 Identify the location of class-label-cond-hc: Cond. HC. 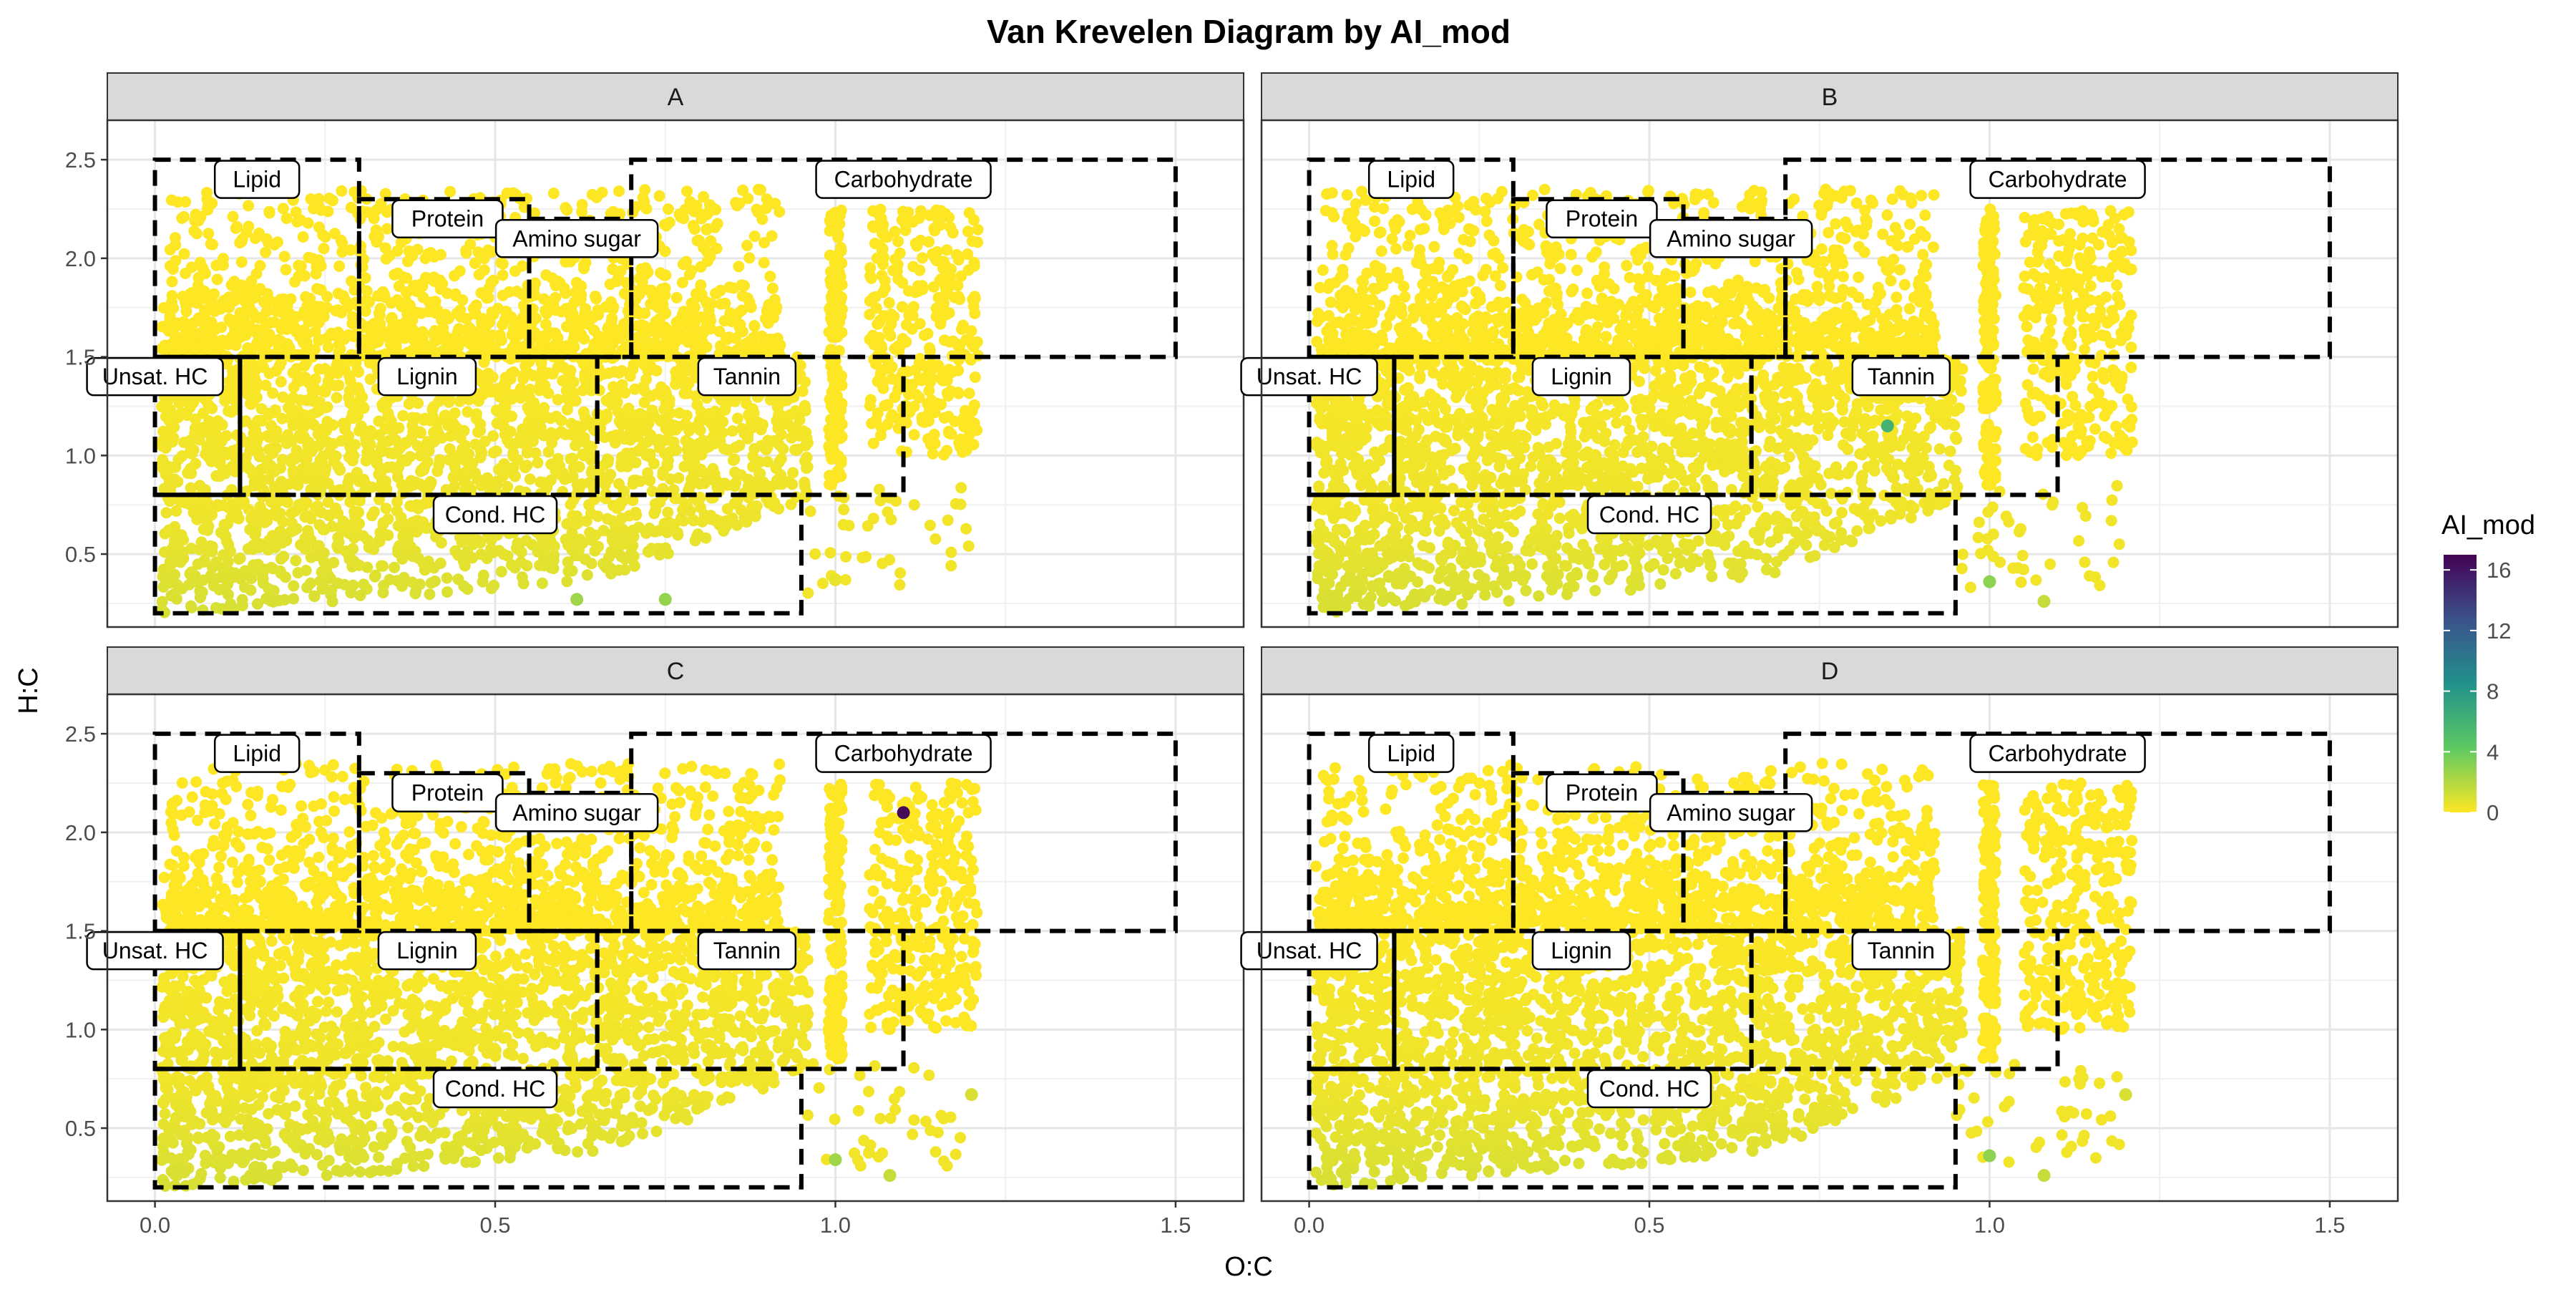
(495, 514).